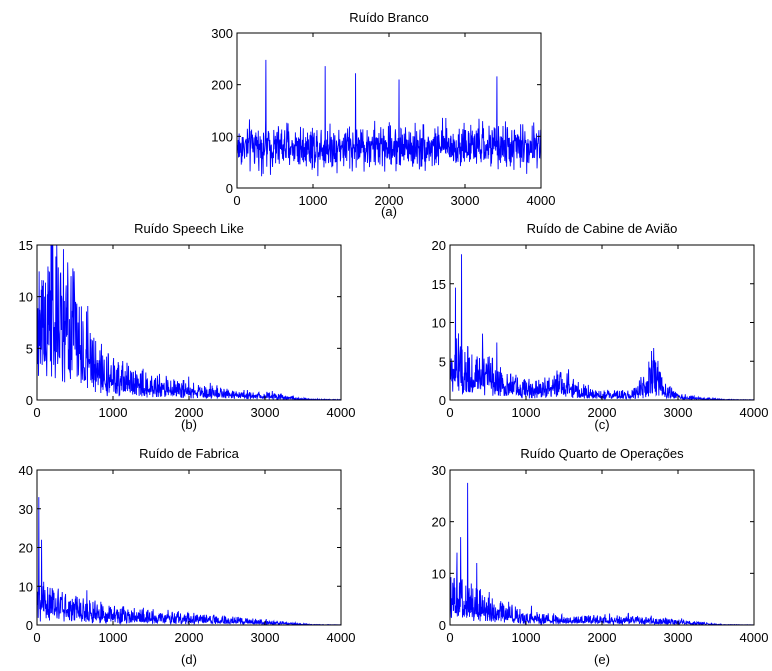 This screenshot has width=772, height=671. What do you see at coordinates (389, 211) in the screenshot?
I see `panel-a-caption: (a)` at bounding box center [389, 211].